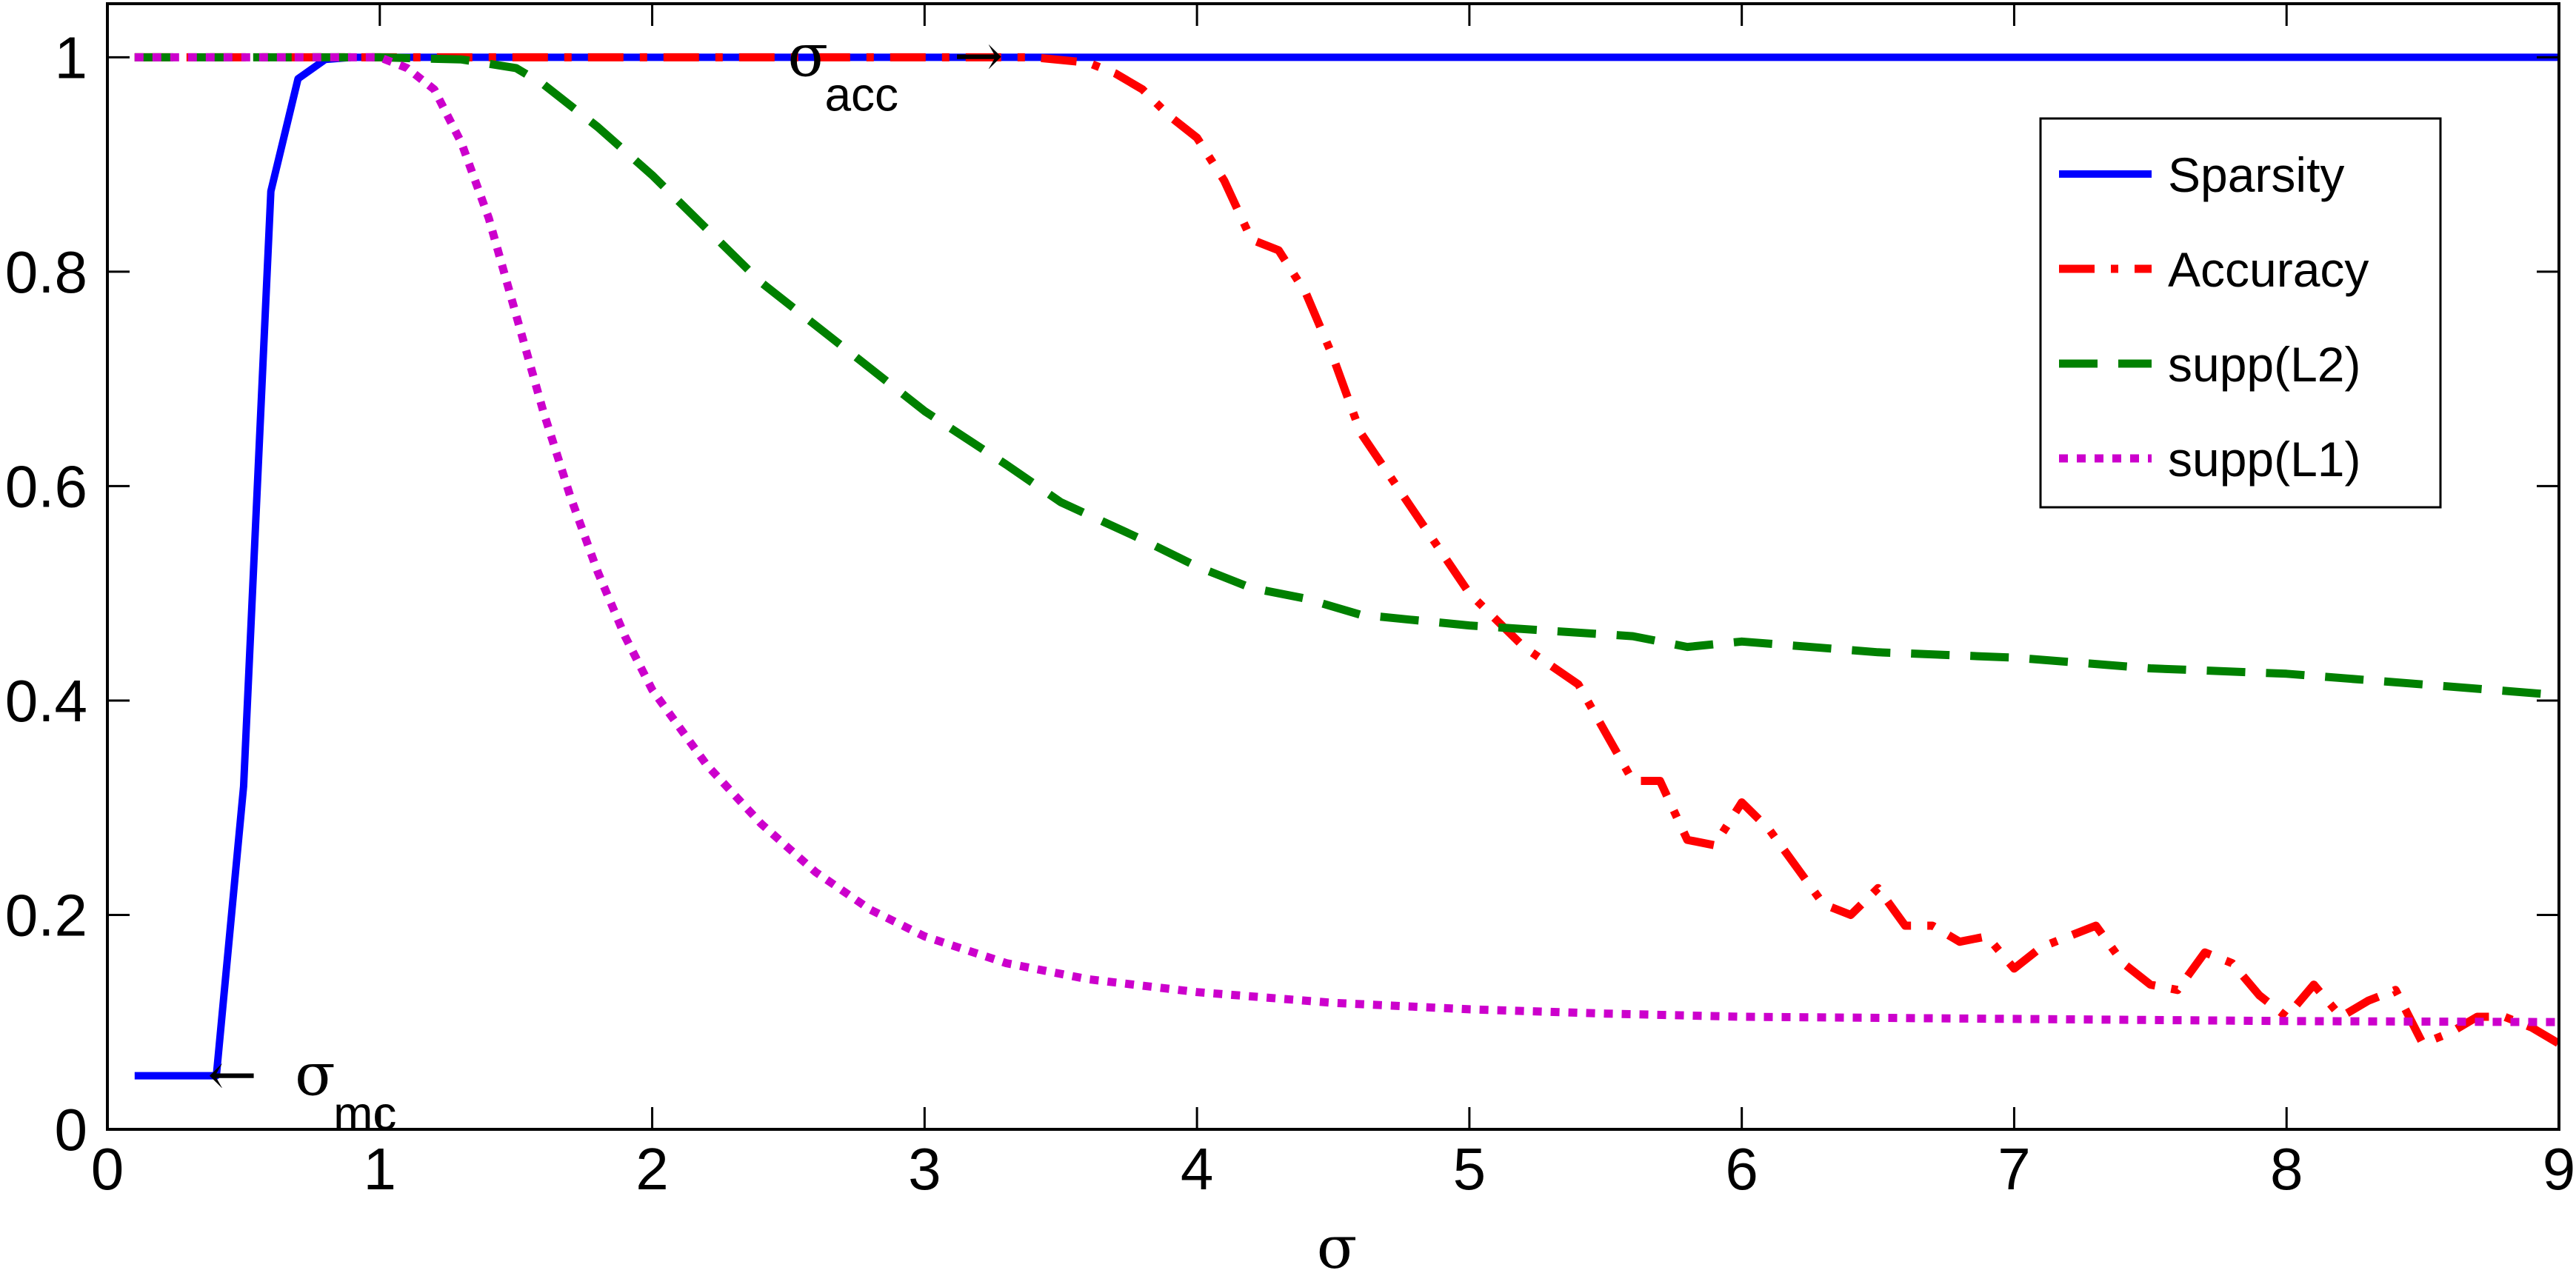 The width and height of the screenshot is (2576, 1273). Describe the element at coordinates (364, 1113) in the screenshot. I see `annotation-subscript: mc` at that location.